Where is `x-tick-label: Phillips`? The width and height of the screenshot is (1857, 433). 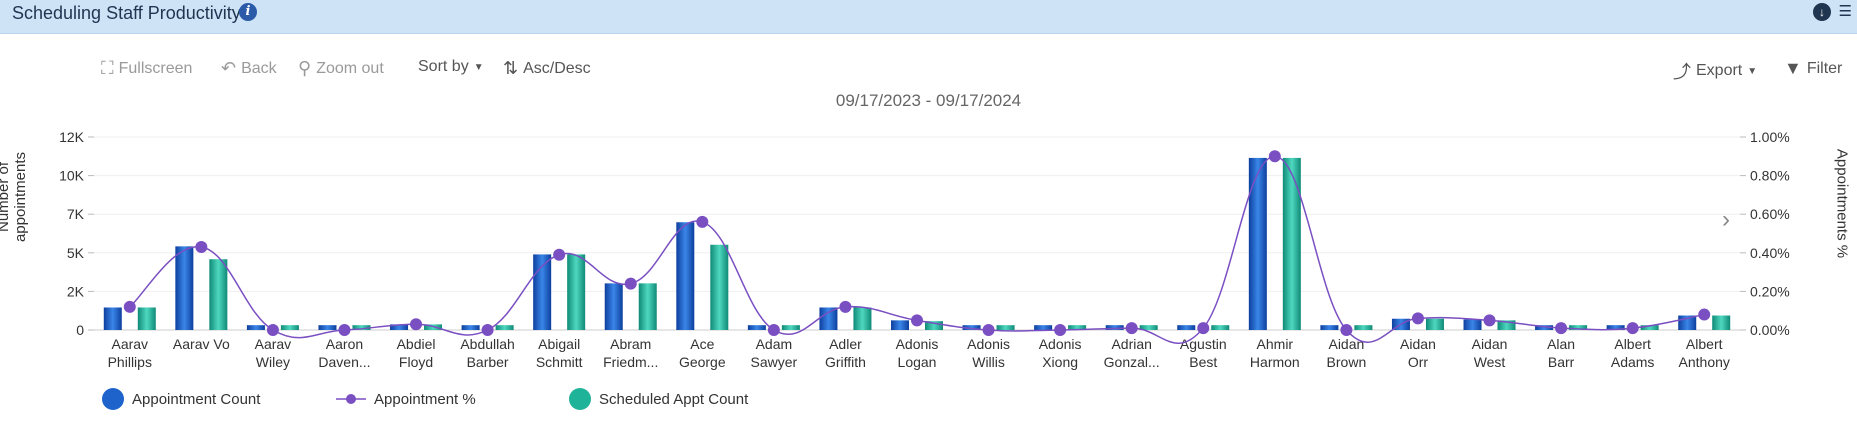 x-tick-label: Phillips is located at coordinates (130, 362).